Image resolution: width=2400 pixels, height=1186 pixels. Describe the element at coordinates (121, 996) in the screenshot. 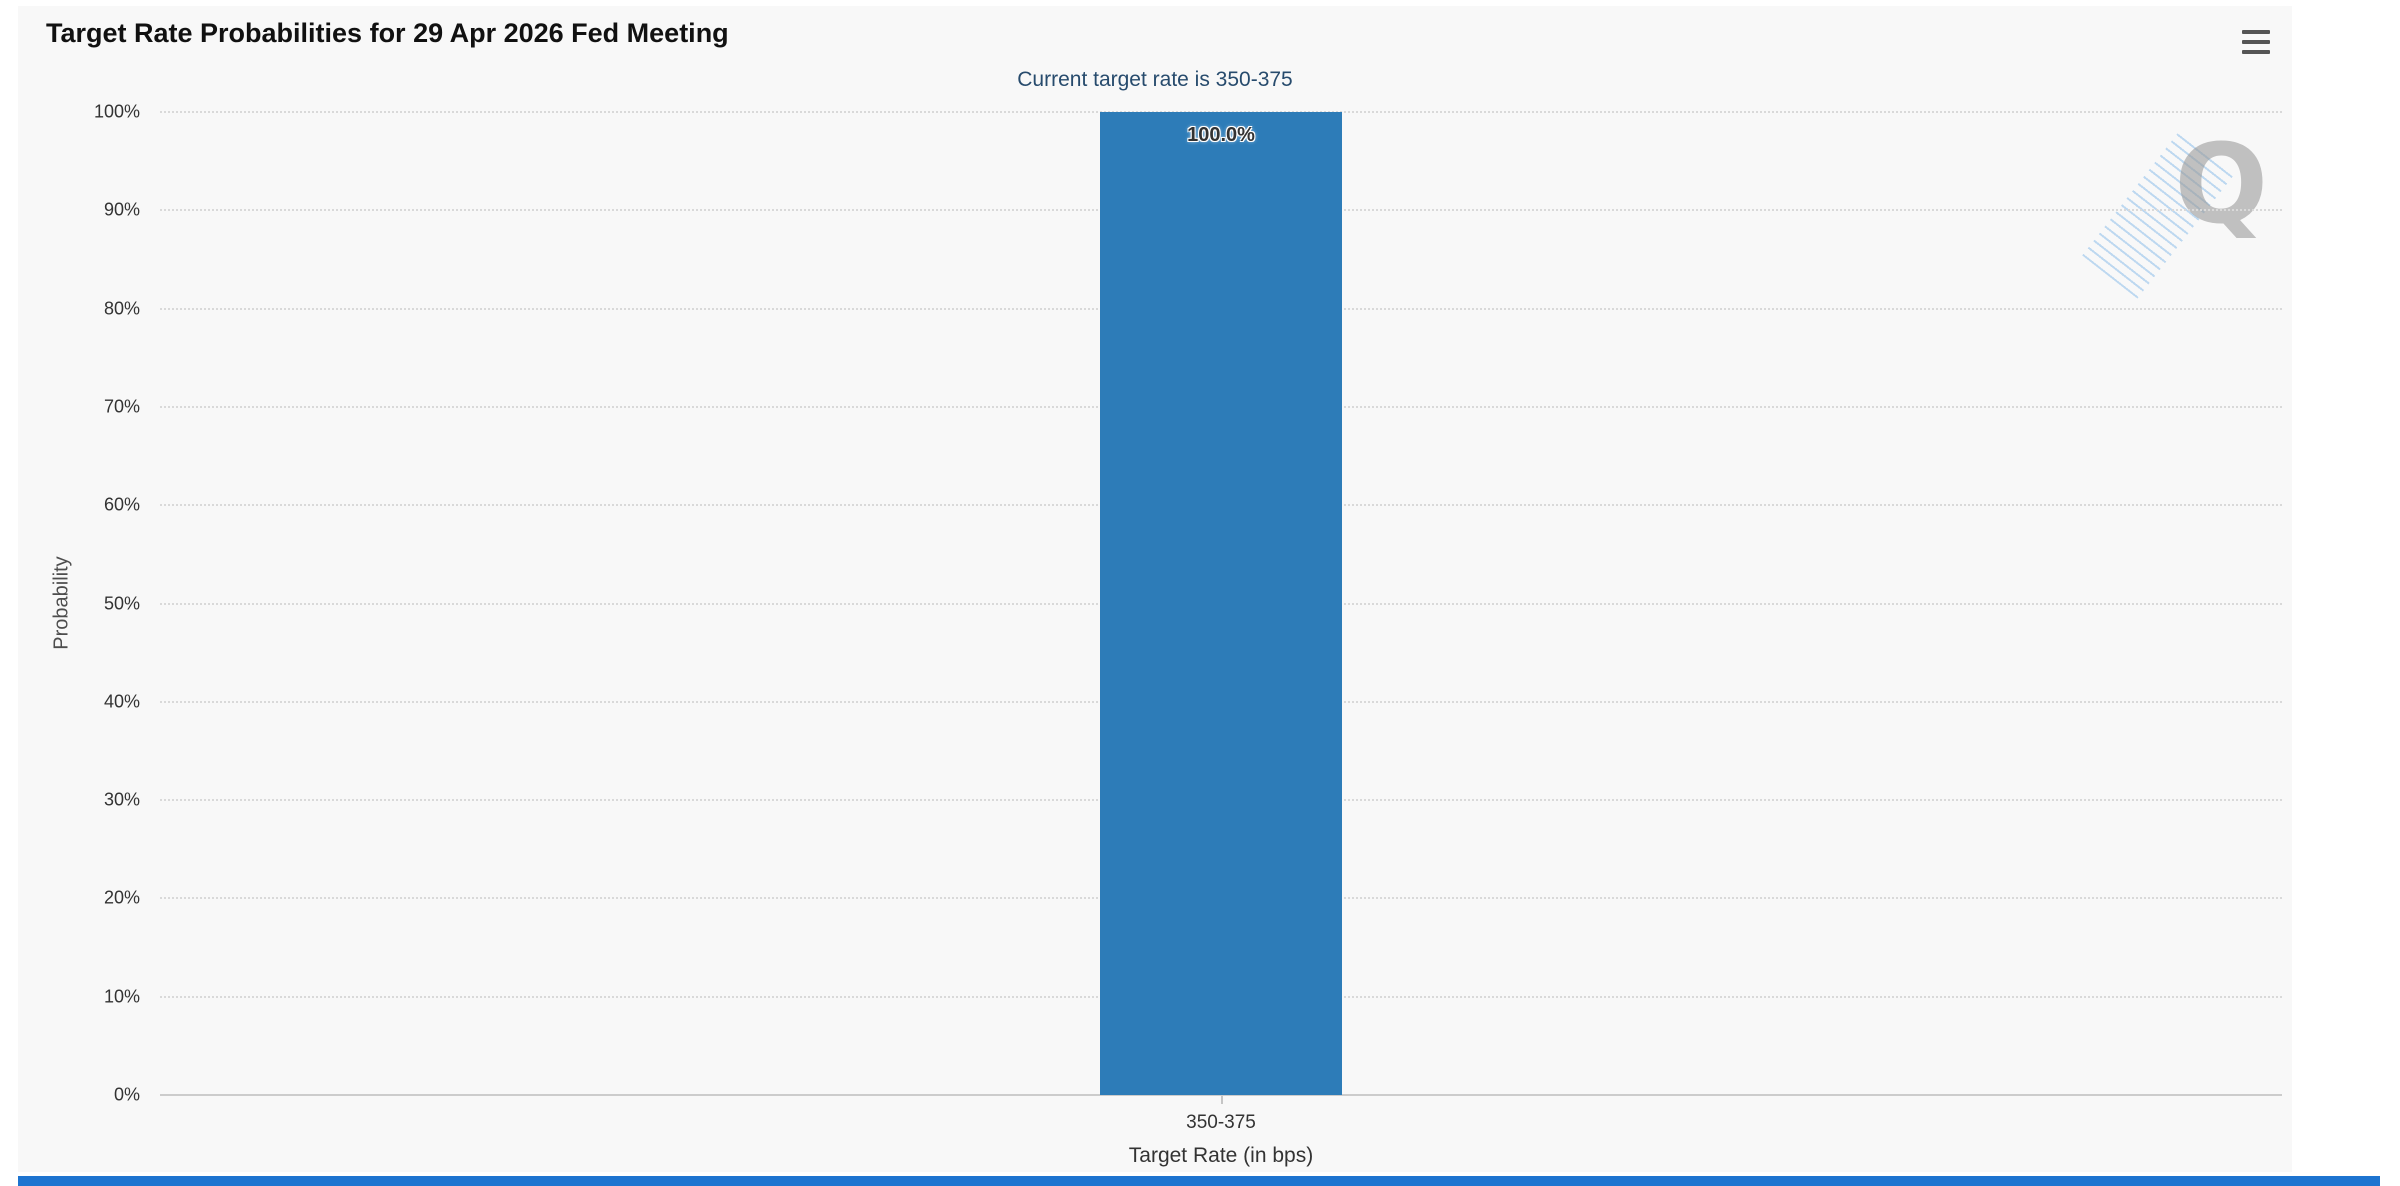

I see `y-tick-label: 10%` at that location.